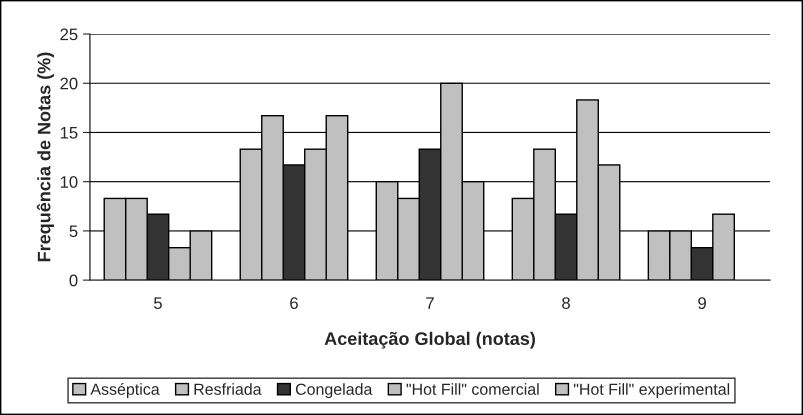 The height and width of the screenshot is (415, 803). Describe the element at coordinates (430, 303) in the screenshot. I see `x-tick-label: 7` at that location.